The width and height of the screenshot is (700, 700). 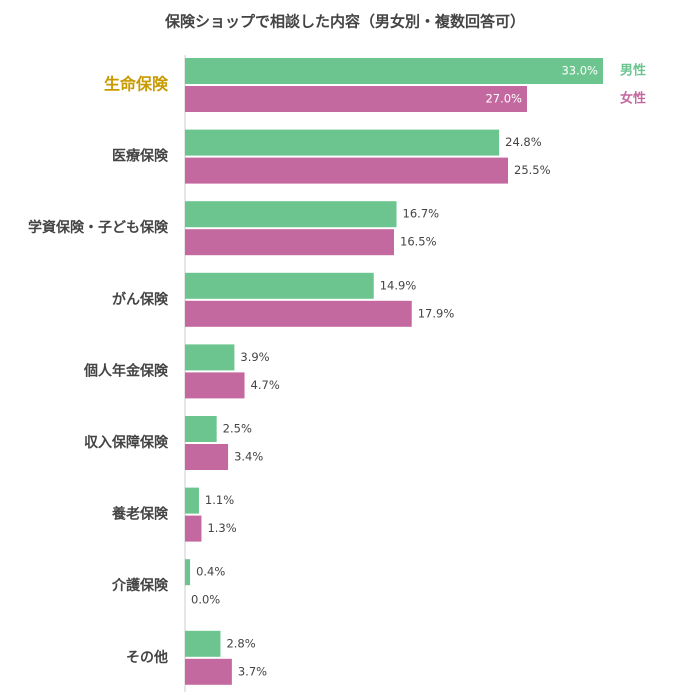 What do you see at coordinates (436, 313) in the screenshot?
I see `value-label: 17.9%` at bounding box center [436, 313].